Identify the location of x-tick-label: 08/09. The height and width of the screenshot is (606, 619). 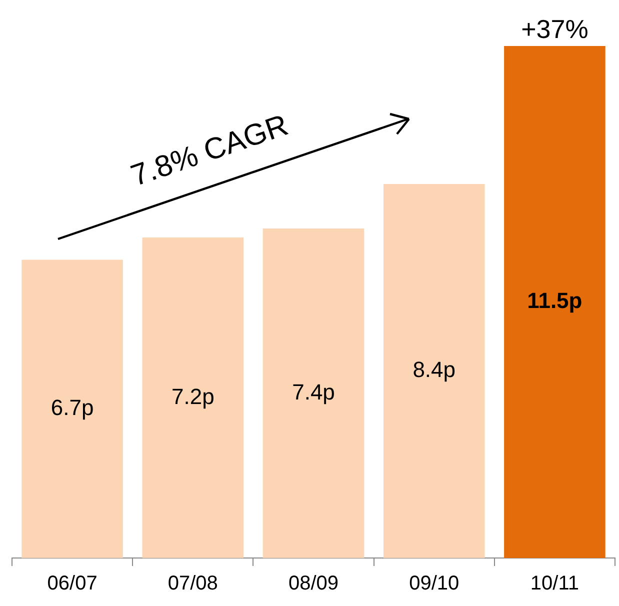
(313, 583).